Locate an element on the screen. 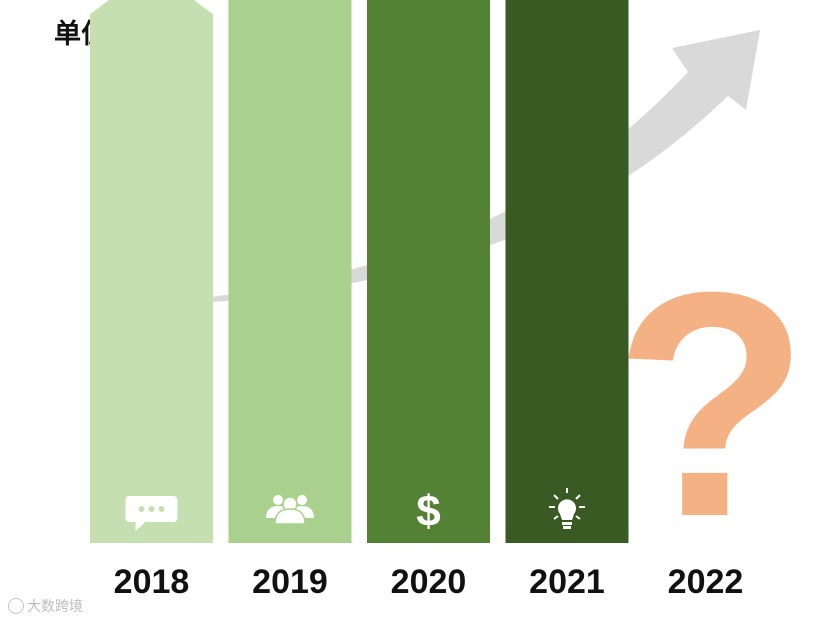  category-label-2018: 2018 is located at coordinates (152, 582).